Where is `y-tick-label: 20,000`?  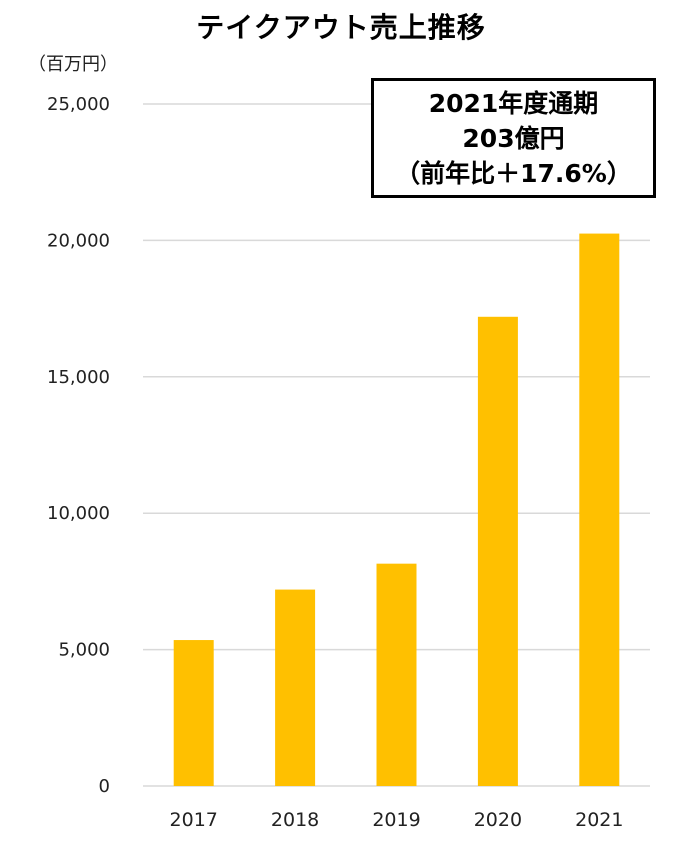
y-tick-label: 20,000 is located at coordinates (78, 240).